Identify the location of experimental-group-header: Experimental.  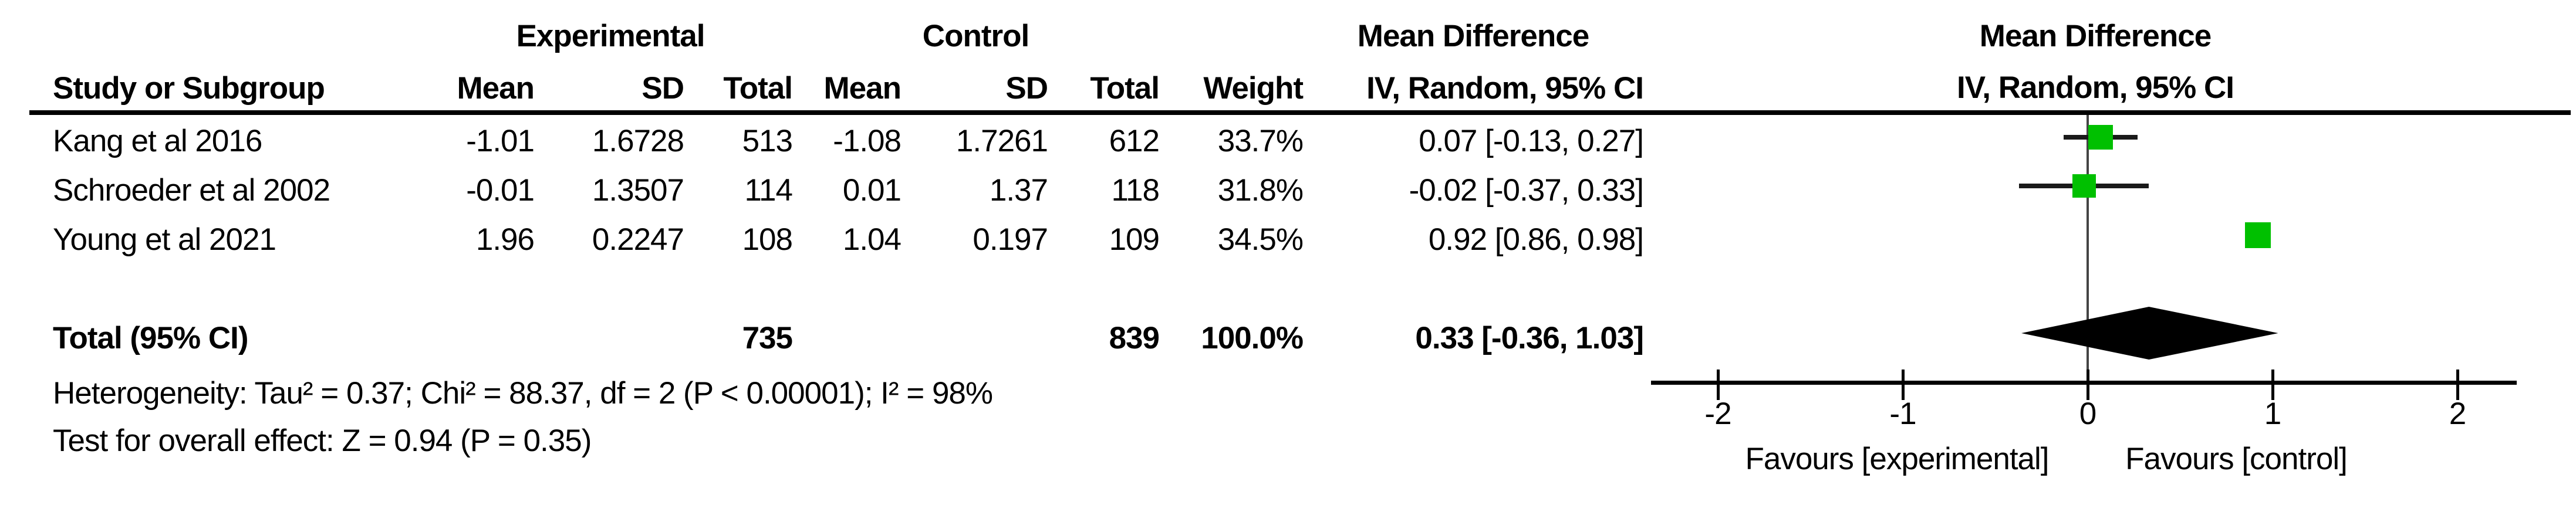
(610, 36).